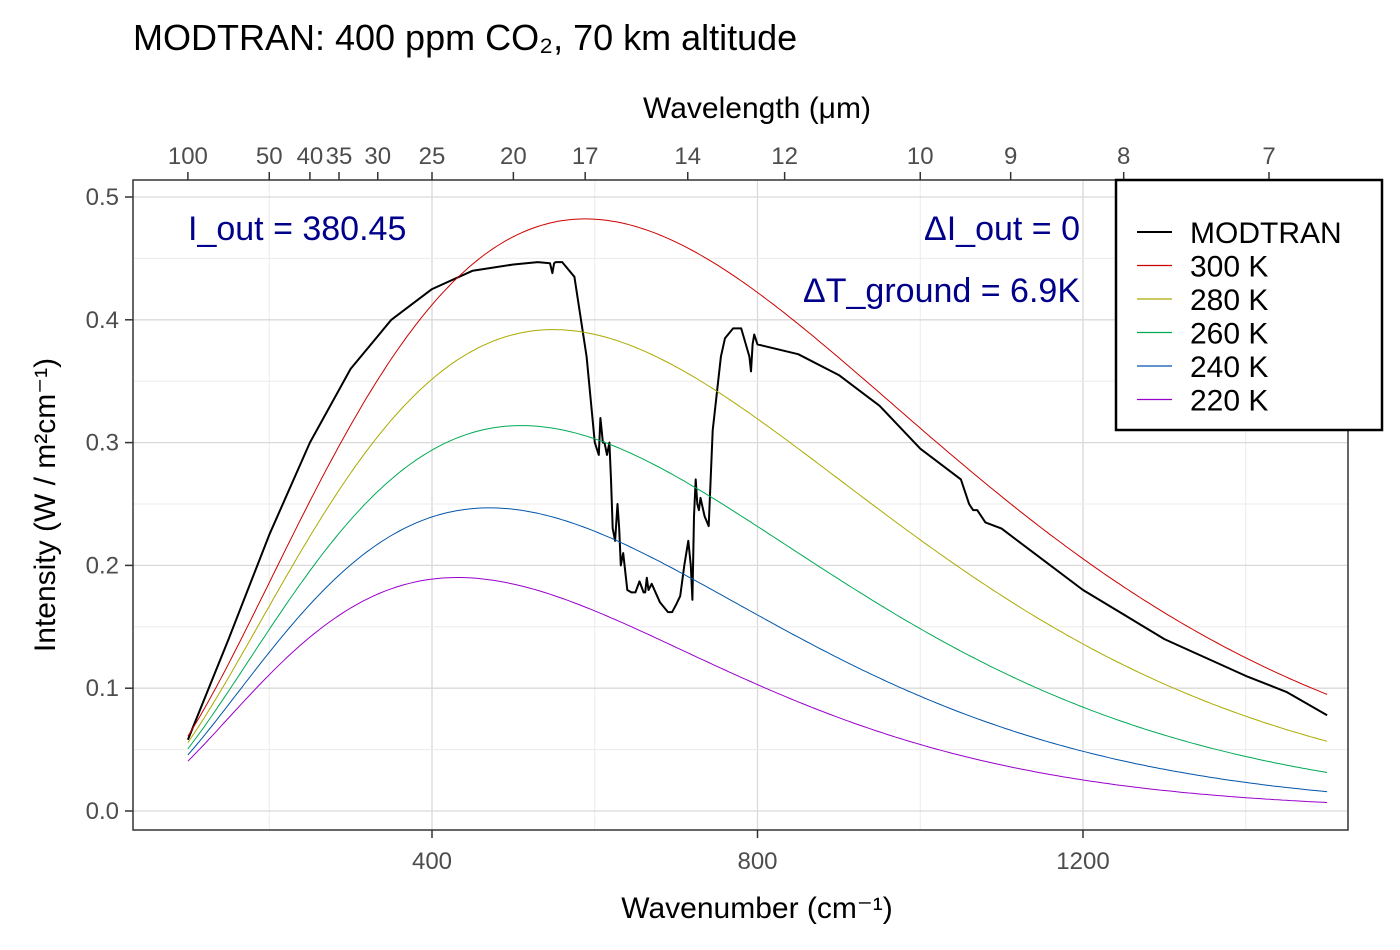 Image resolution: width=1400 pixels, height=950 pixels. What do you see at coordinates (1123, 156) in the screenshot?
I see `top-tick-label: 8` at bounding box center [1123, 156].